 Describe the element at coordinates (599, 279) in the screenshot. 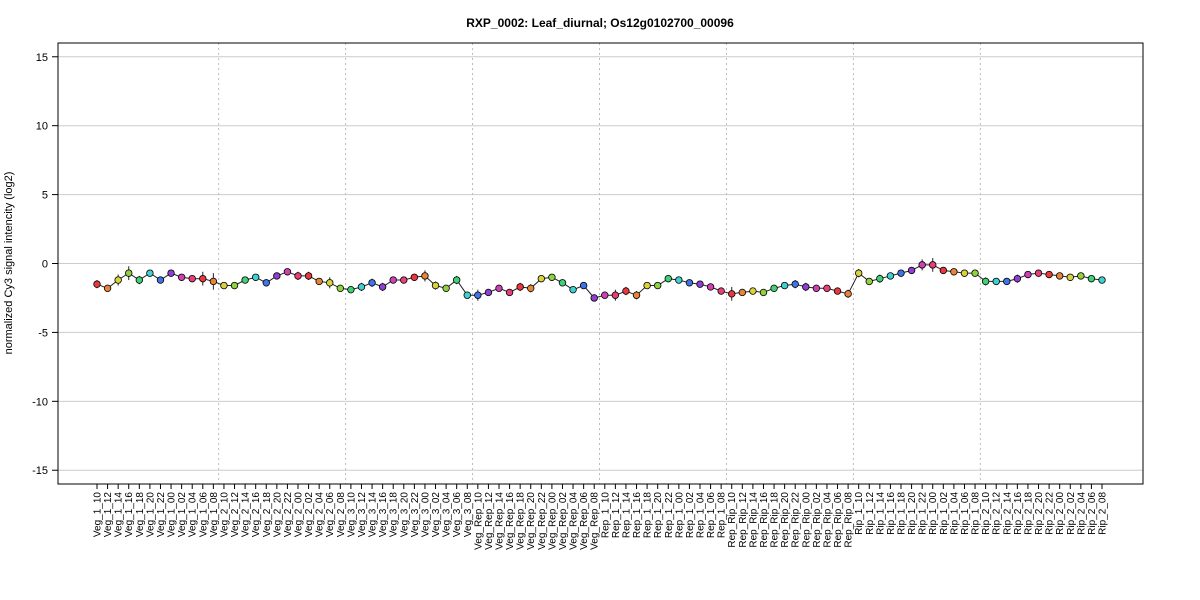

I see `series-layer` at that location.